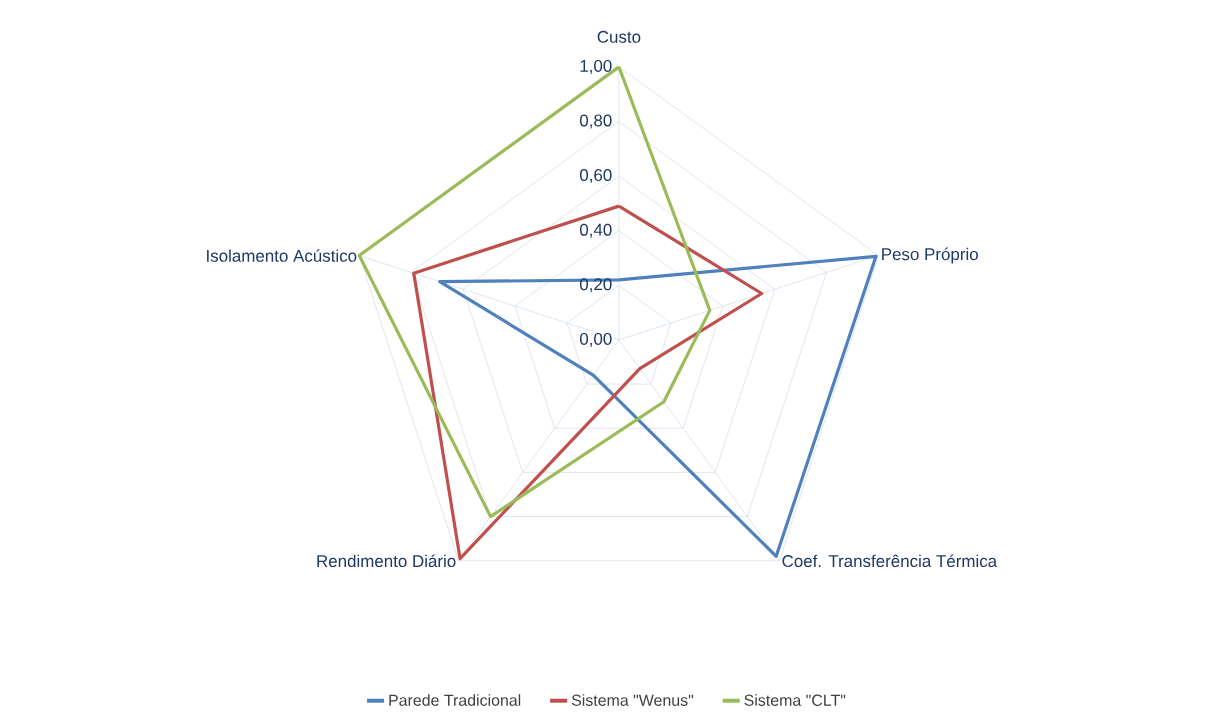 This screenshot has width=1213, height=715. I want to click on y-tick-label: 0,00, so click(595, 339).